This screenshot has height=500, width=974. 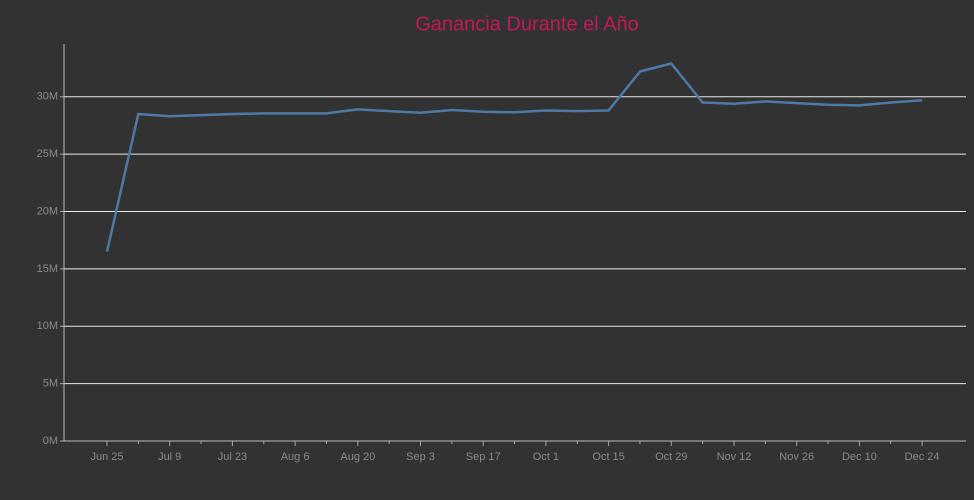 What do you see at coordinates (483, 457) in the screenshot?
I see `x-tick-label: Sep 17` at bounding box center [483, 457].